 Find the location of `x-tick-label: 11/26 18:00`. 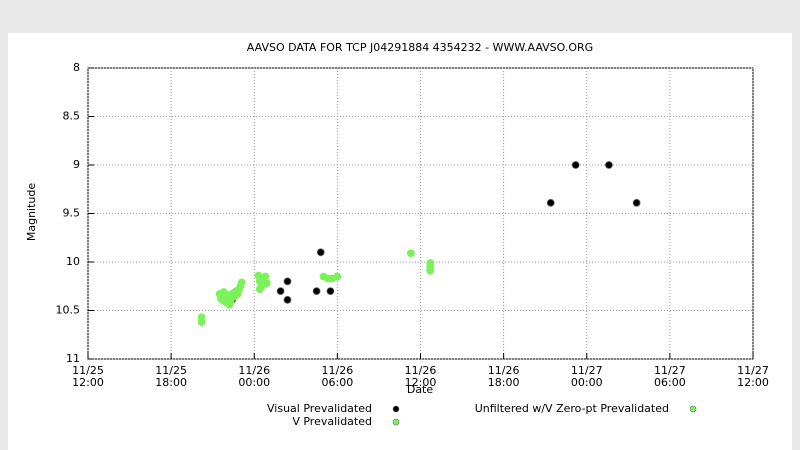

x-tick-label: 11/26 18:00 is located at coordinates (504, 376).